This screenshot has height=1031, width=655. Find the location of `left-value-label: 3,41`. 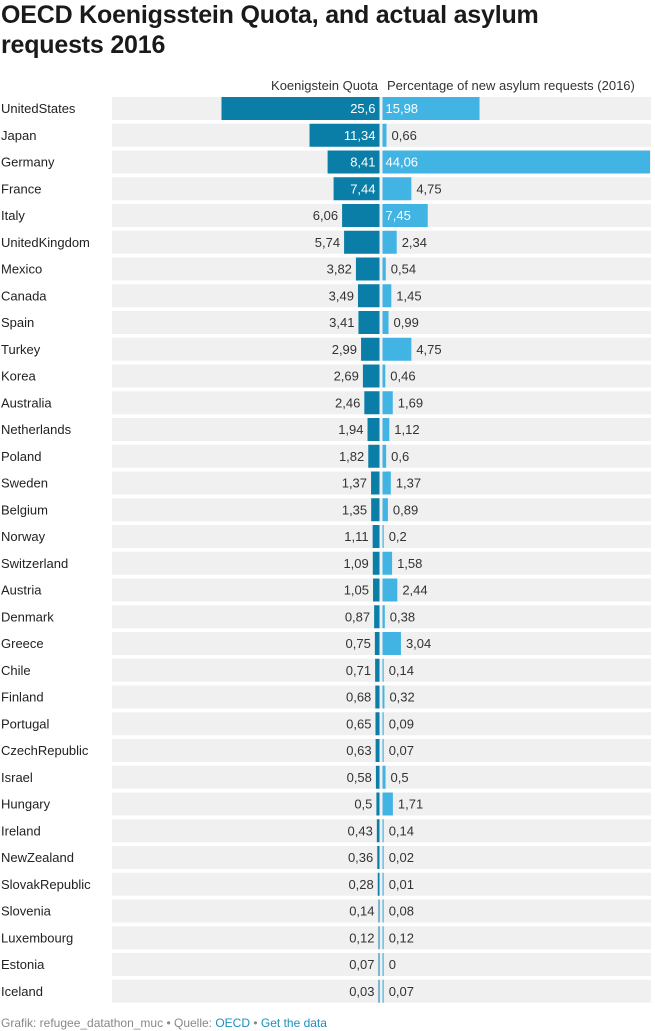

left-value-label: 3,41 is located at coordinates (341, 322).